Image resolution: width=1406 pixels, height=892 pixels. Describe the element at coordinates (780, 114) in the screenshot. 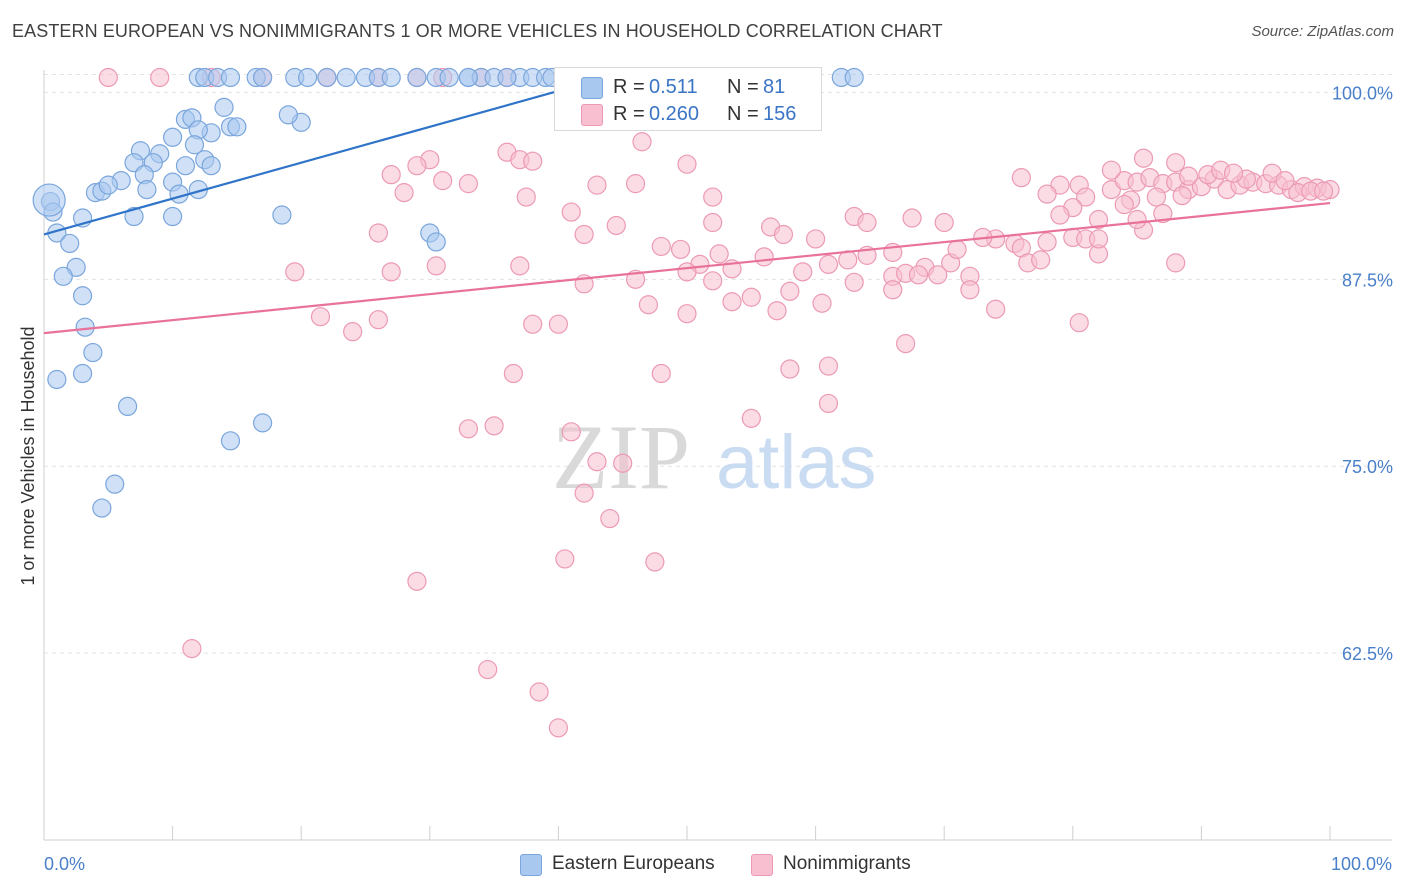

I see `legend-n-value: 156` at that location.